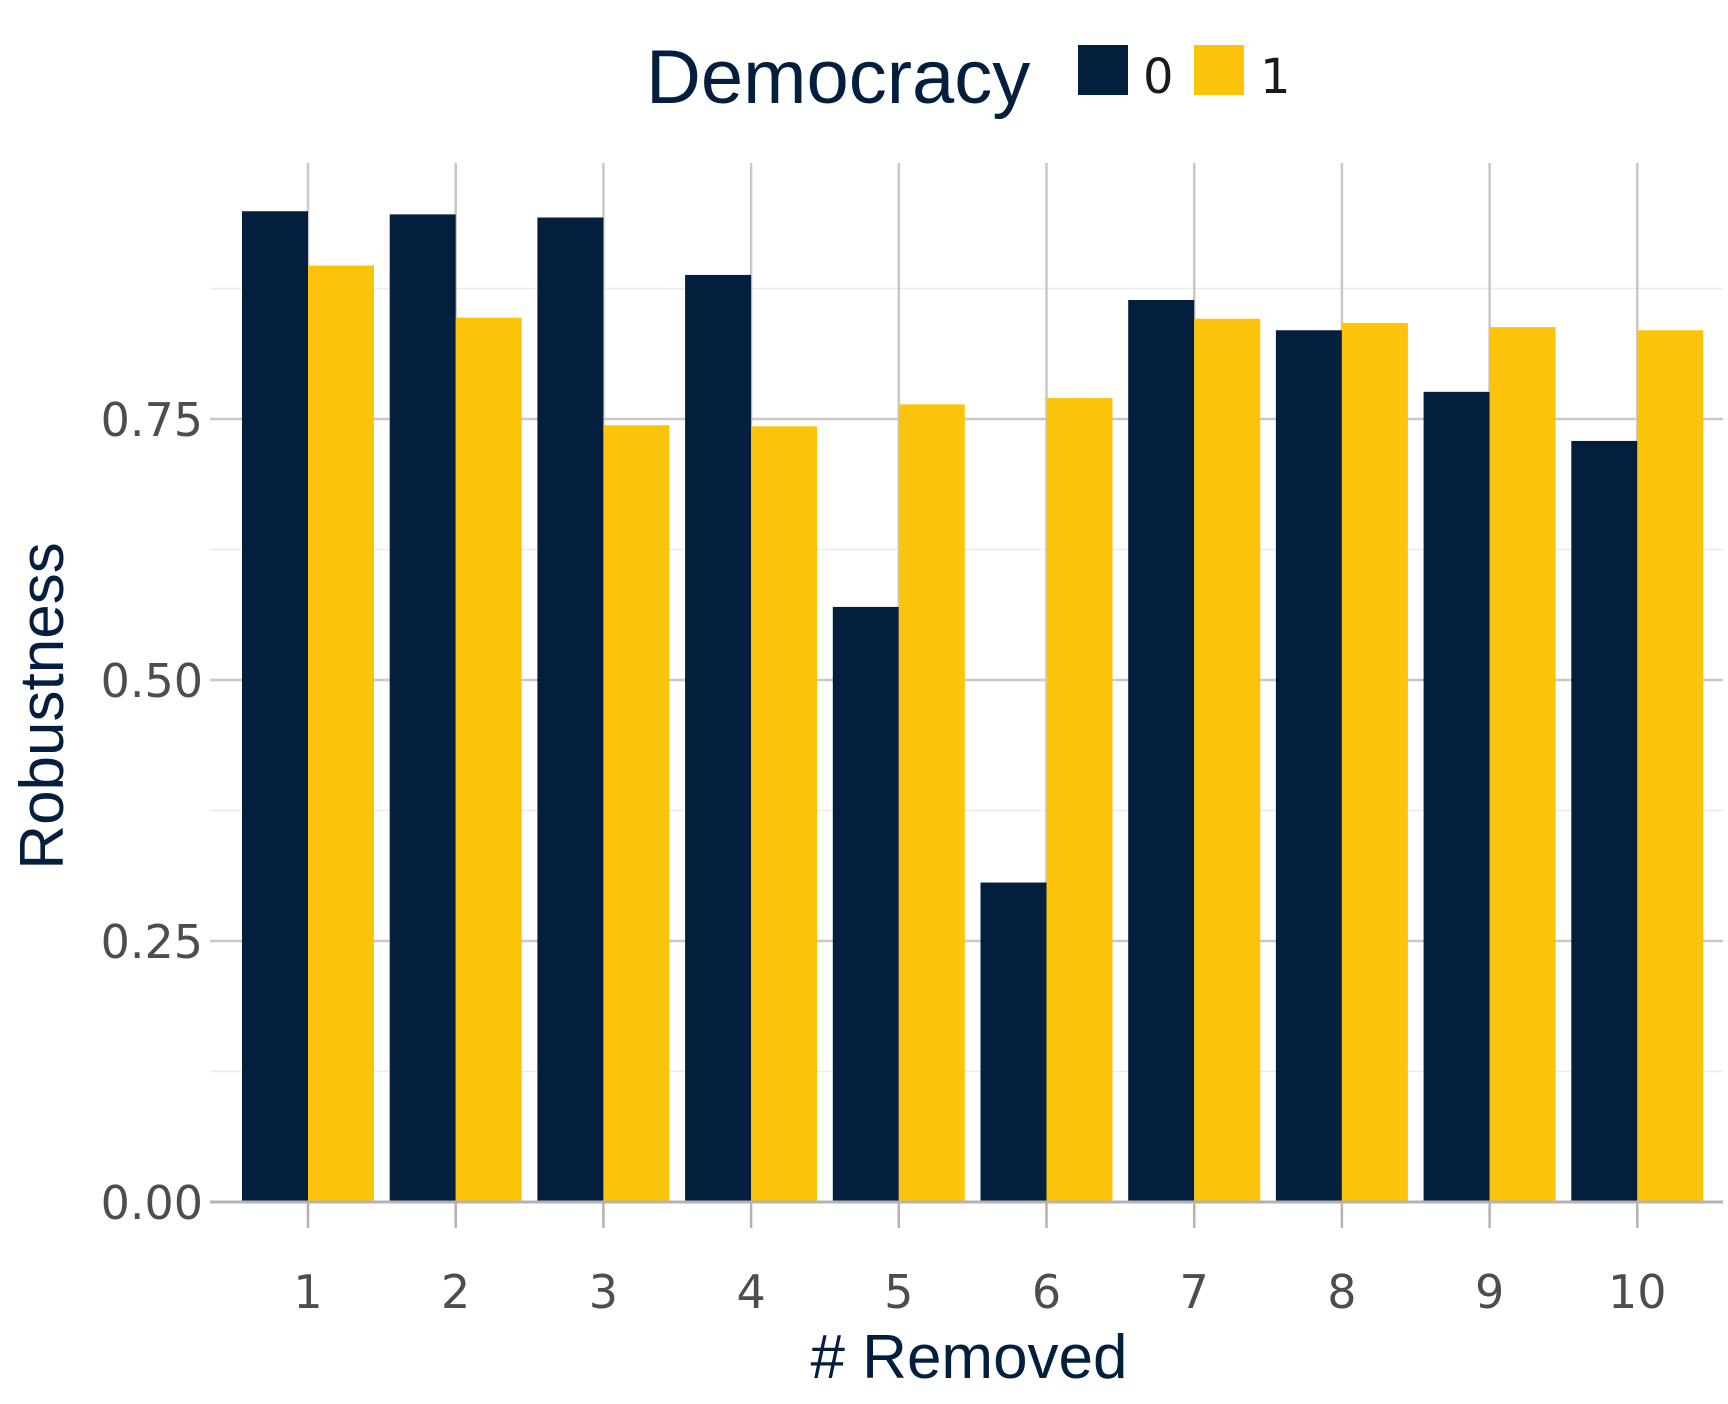 The width and height of the screenshot is (1728, 1404). What do you see at coordinates (968, 1357) in the screenshot?
I see `x-axis-title: # Removed` at bounding box center [968, 1357].